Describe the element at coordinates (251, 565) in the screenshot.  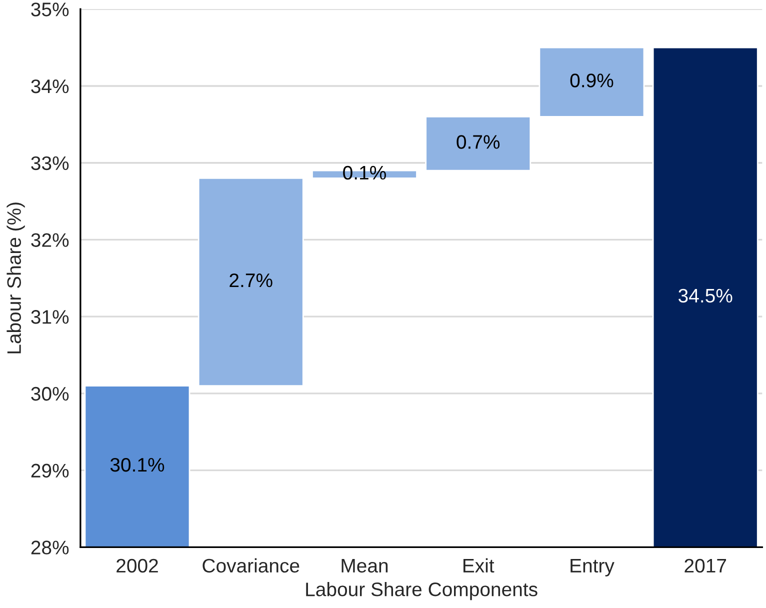
I see `x-tick-label: Covariance` at that location.